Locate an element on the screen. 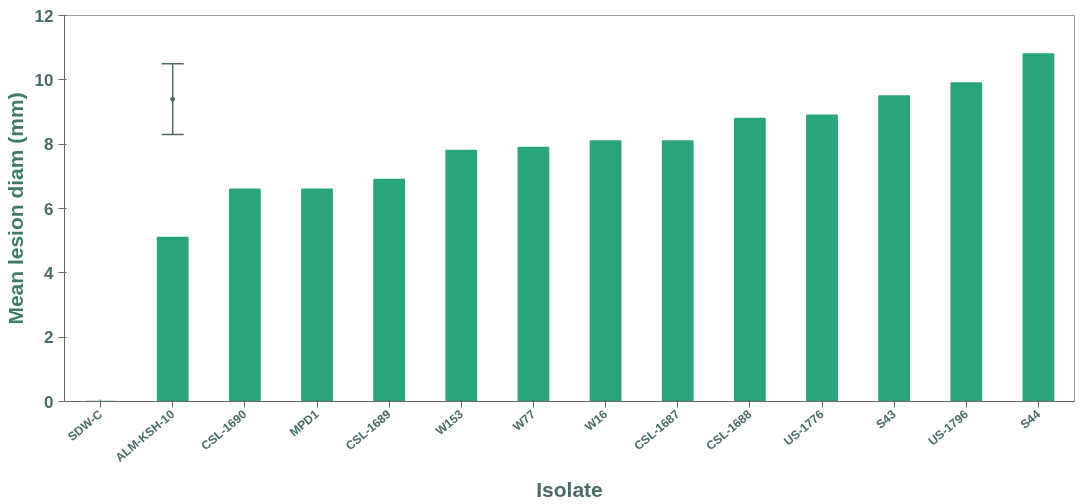  y-tick-label: 8 is located at coordinates (49, 145).